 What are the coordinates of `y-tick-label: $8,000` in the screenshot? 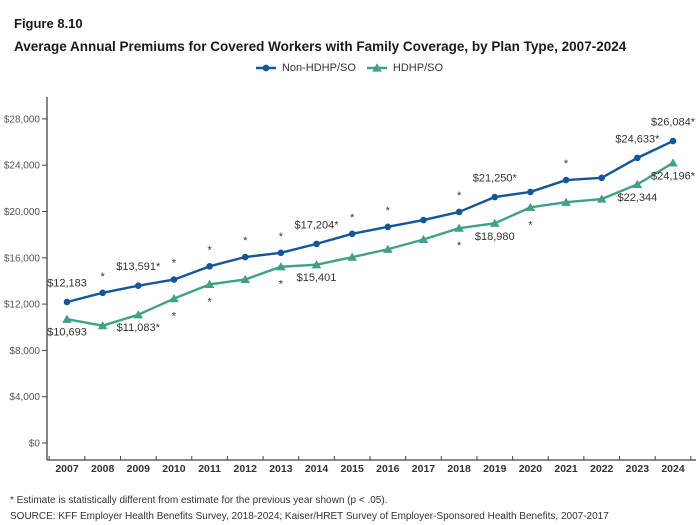 It's located at (24, 351).